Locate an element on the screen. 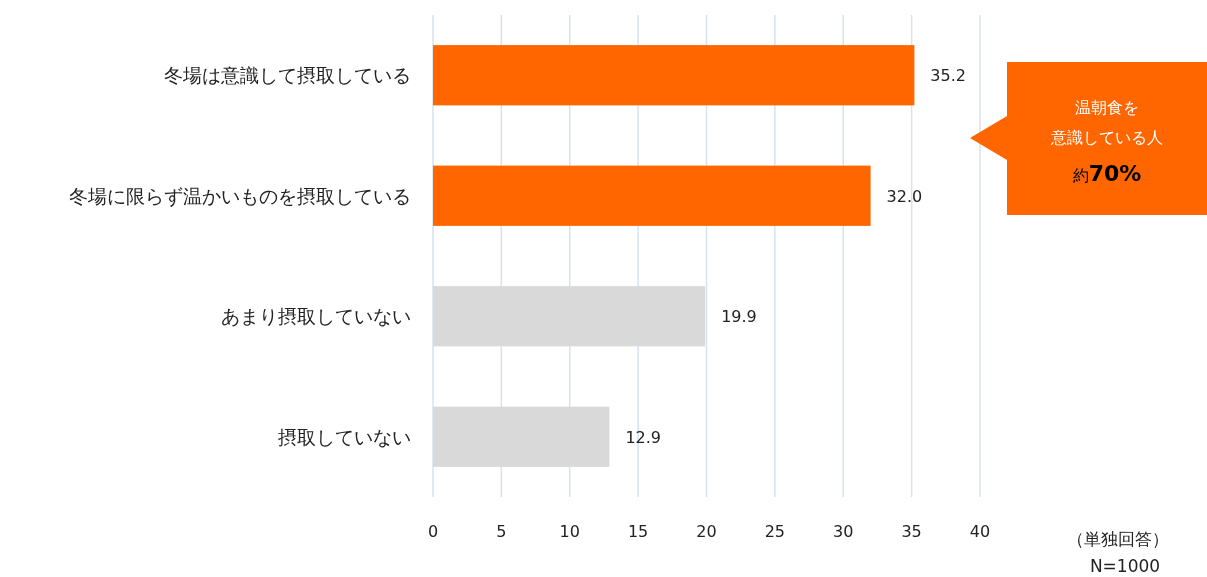  x-tick-label: 15 is located at coordinates (638, 531).